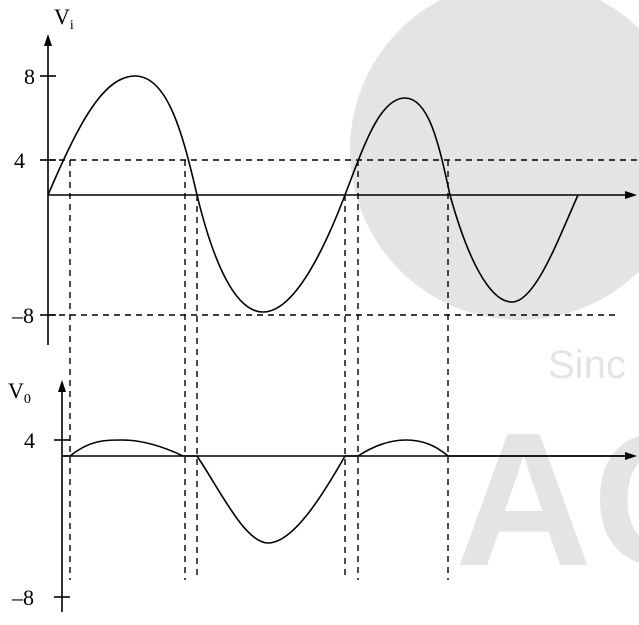 The image size is (639, 625). I want to click on watermark-text: Sinc, so click(587, 365).